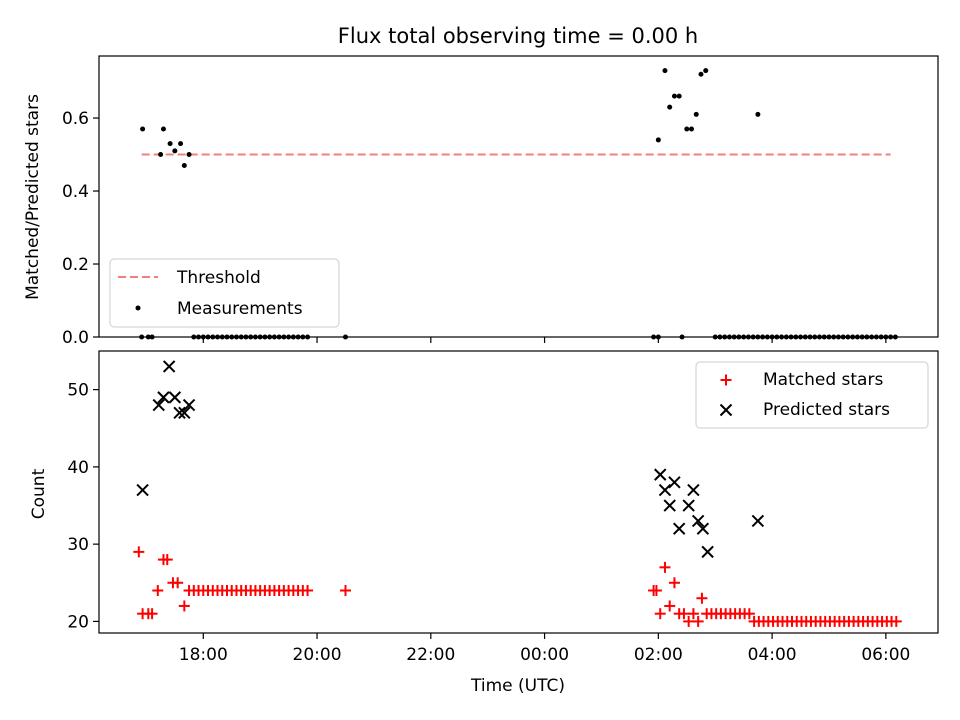 This screenshot has height=720, width=960. I want to click on bottom-legend: Matched stars Predicted stars, so click(812, 395).